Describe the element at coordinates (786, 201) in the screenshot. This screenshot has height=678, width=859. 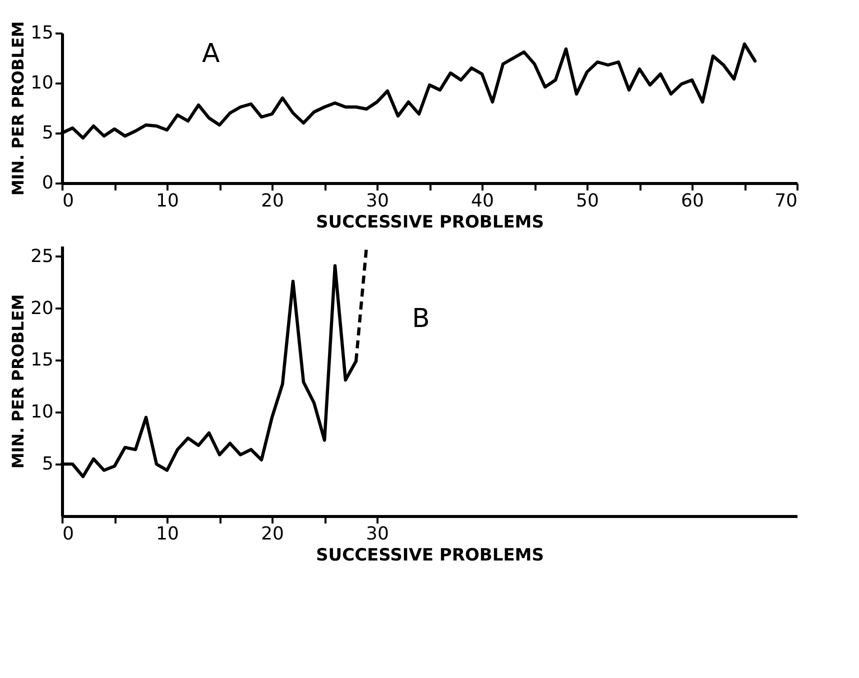
I see `x-tick-label: 70` at that location.